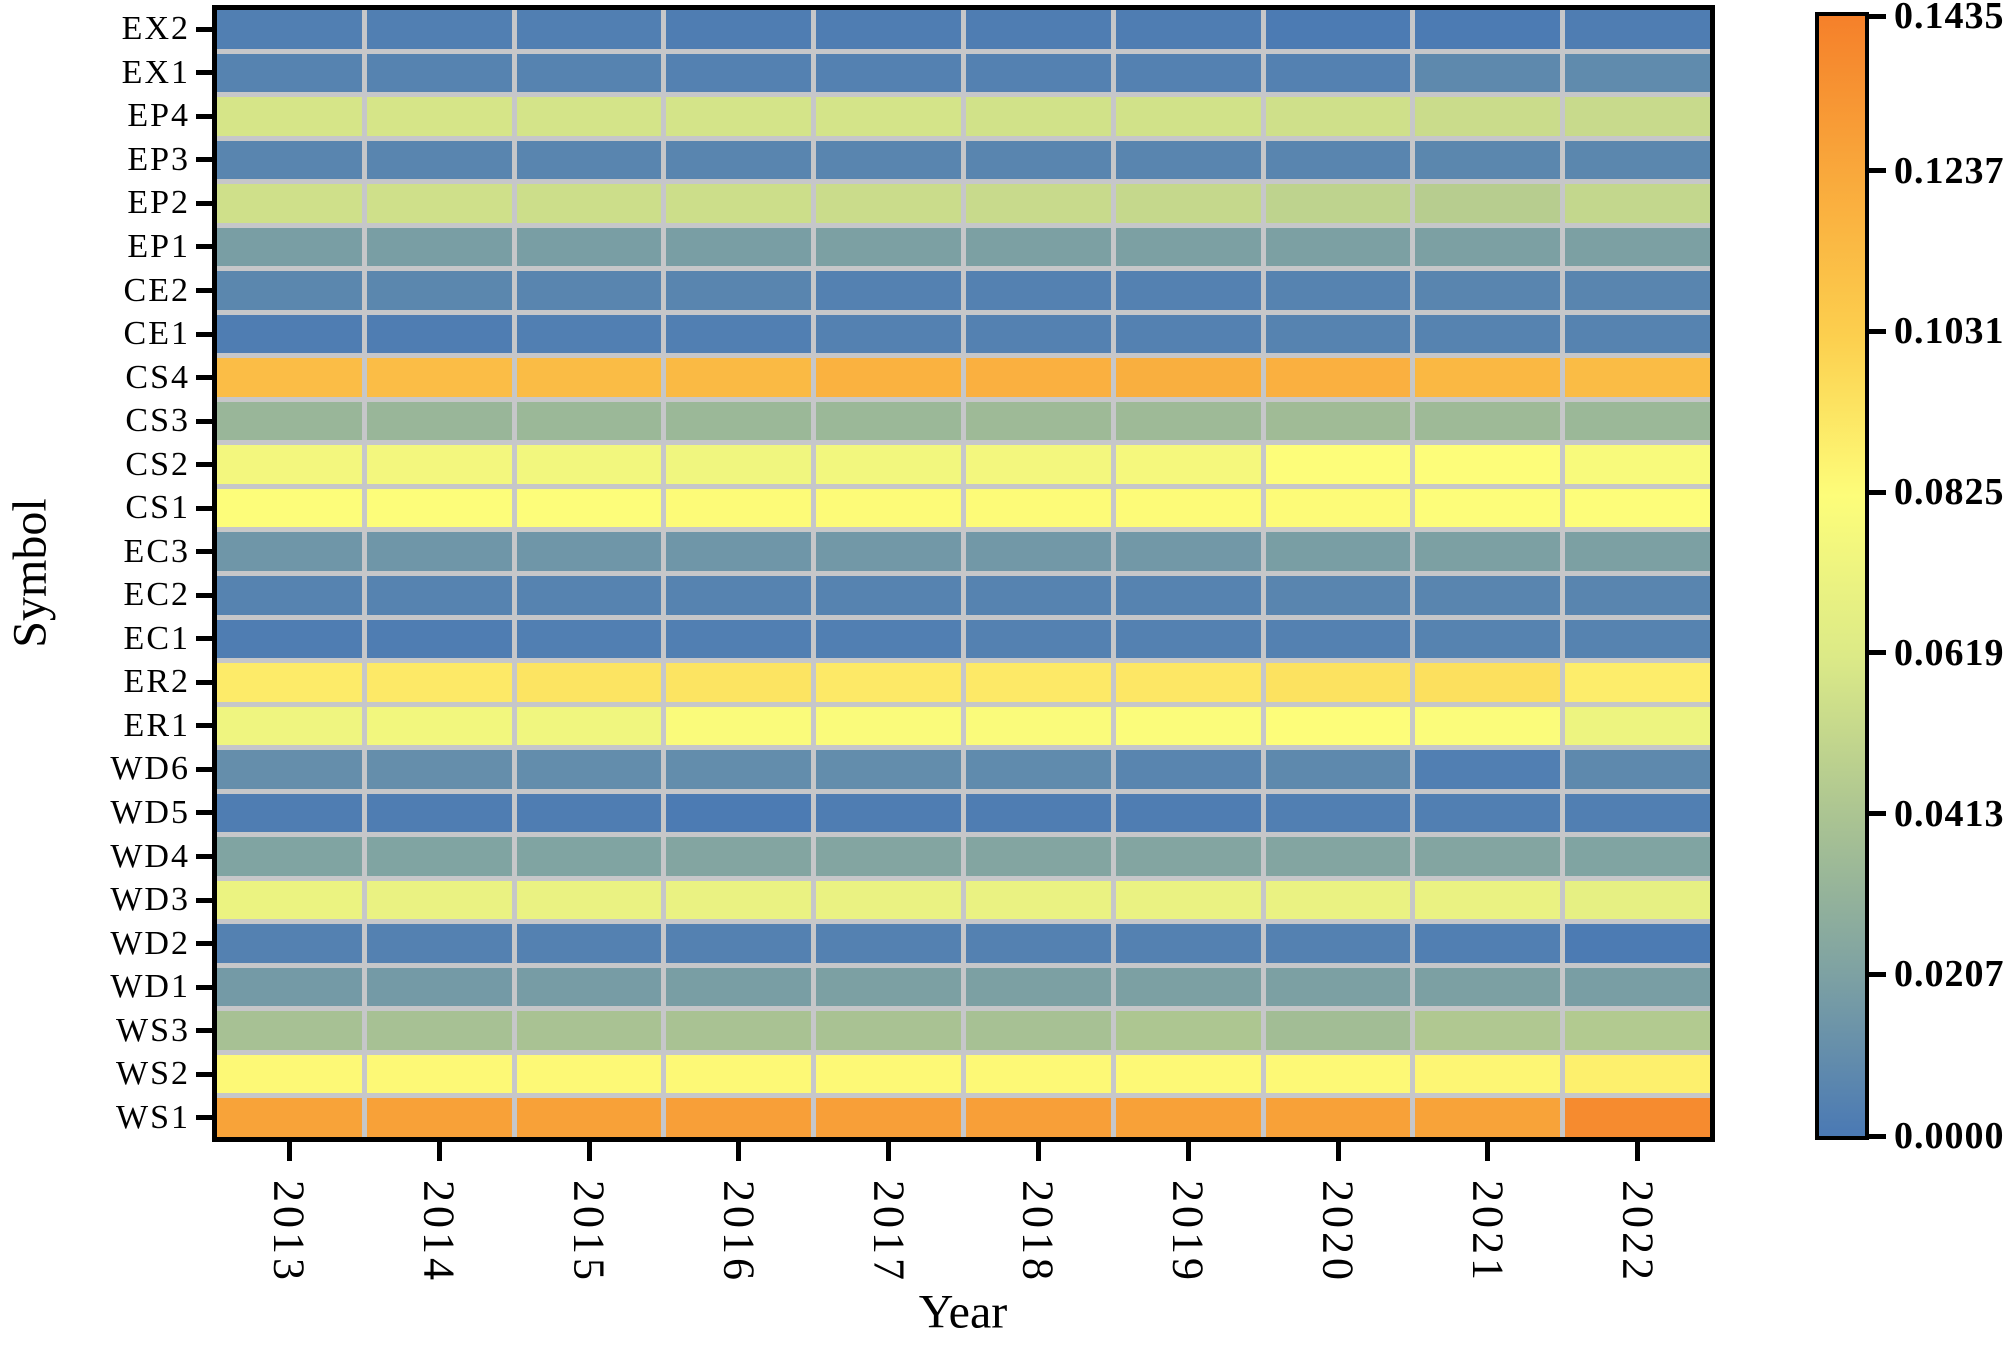 The height and width of the screenshot is (1358, 2008). What do you see at coordinates (158, 159) in the screenshot?
I see `y-tick-label: EP3` at bounding box center [158, 159].